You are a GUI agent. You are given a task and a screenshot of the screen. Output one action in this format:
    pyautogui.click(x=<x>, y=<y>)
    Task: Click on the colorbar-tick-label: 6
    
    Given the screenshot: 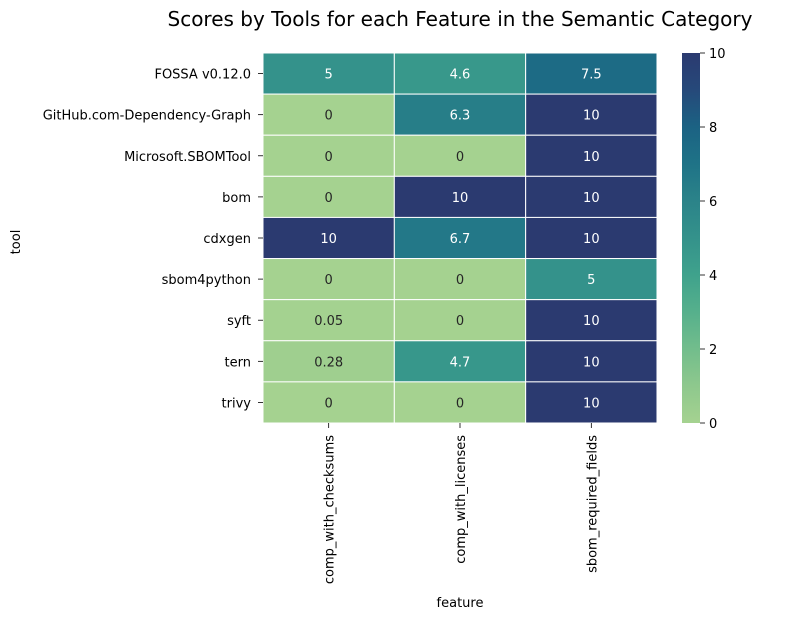 What is the action you would take?
    pyautogui.click(x=713, y=202)
    